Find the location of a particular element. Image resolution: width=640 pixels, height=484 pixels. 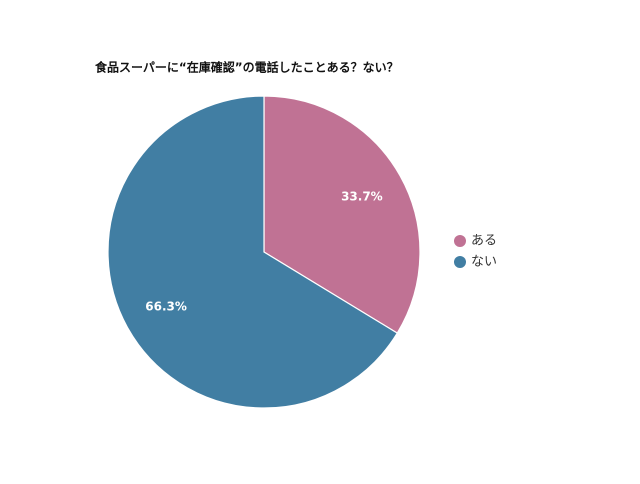

chart-title: 食品スーパーに“在庫確認”の電話したことある？ない？ is located at coordinates (246, 67).